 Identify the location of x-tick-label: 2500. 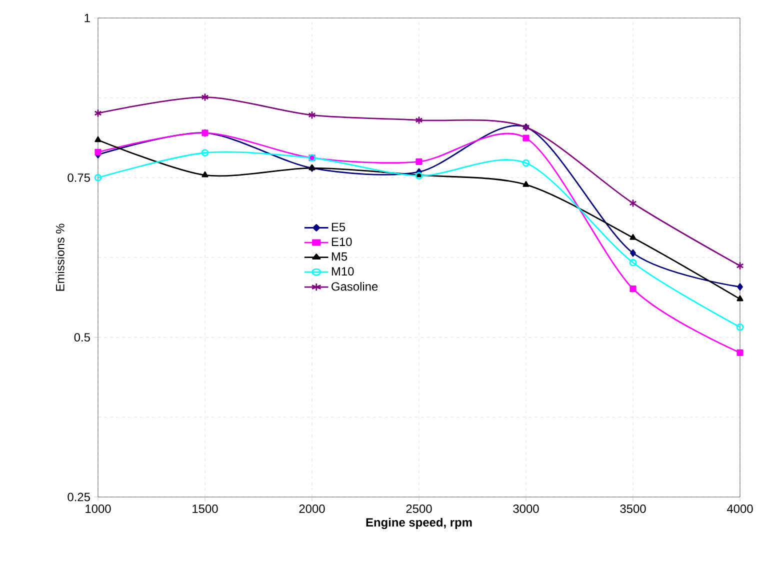
(419, 508).